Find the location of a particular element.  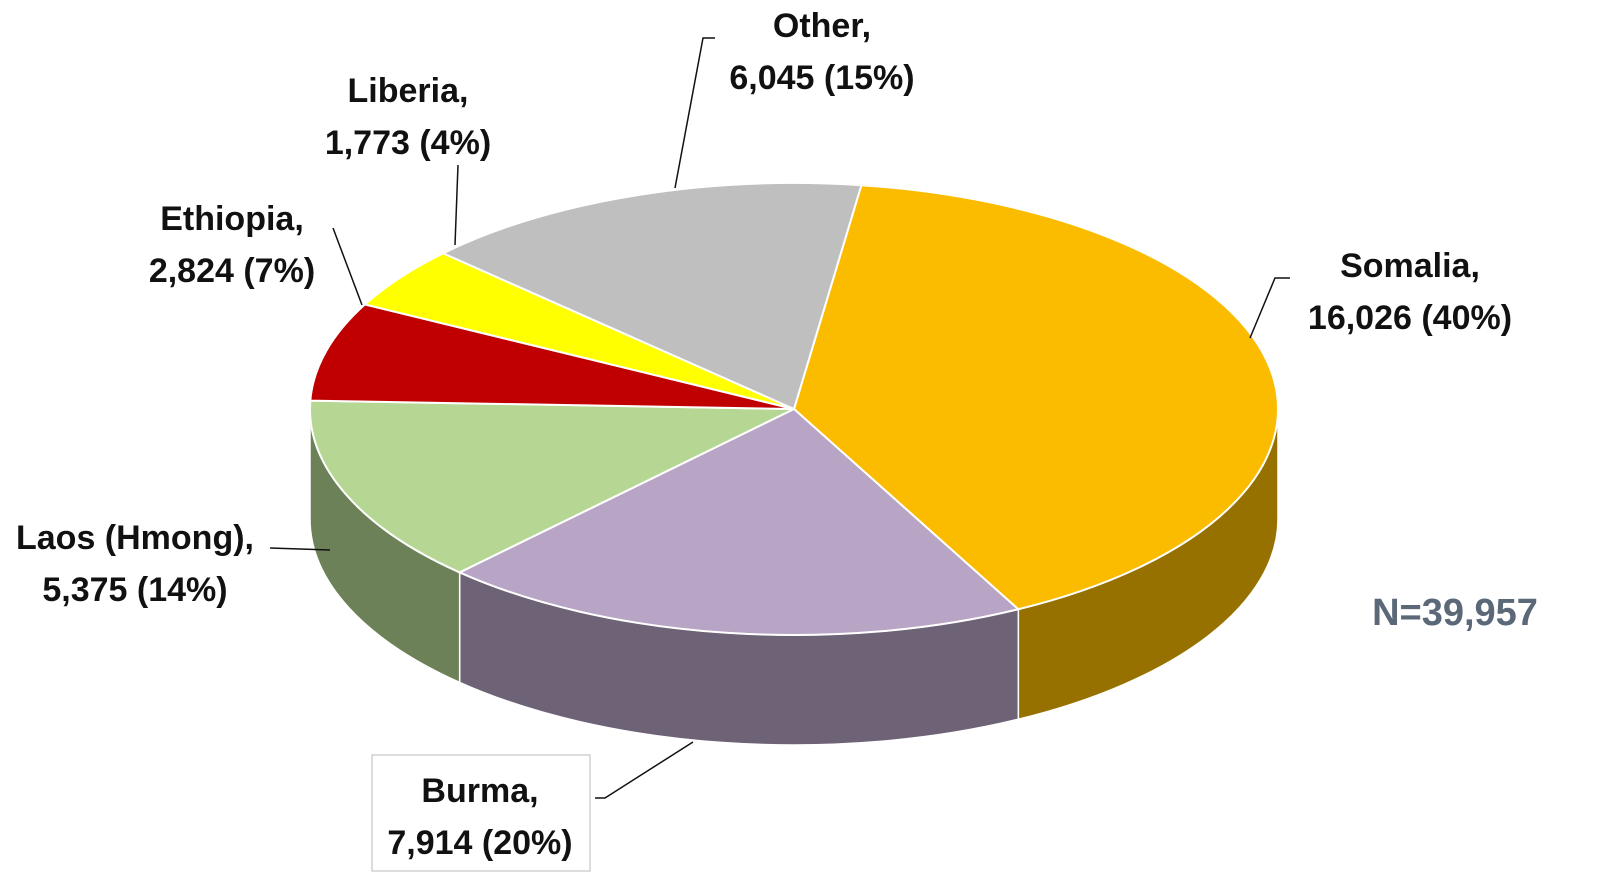

slice-label: Ethiopia, is located at coordinates (232, 219).